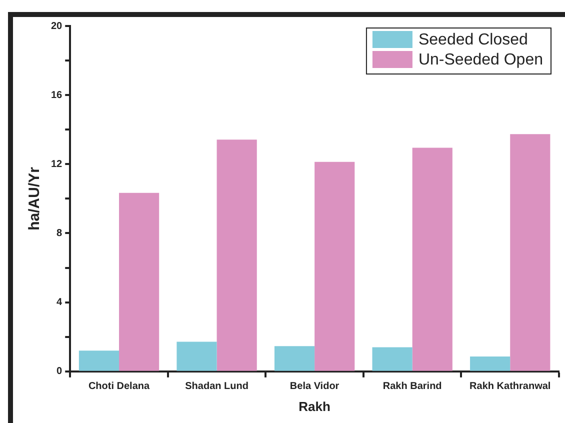 This screenshot has width=565, height=423. Describe the element at coordinates (216, 386) in the screenshot. I see `x-tick-label: Shadan Lund` at that location.